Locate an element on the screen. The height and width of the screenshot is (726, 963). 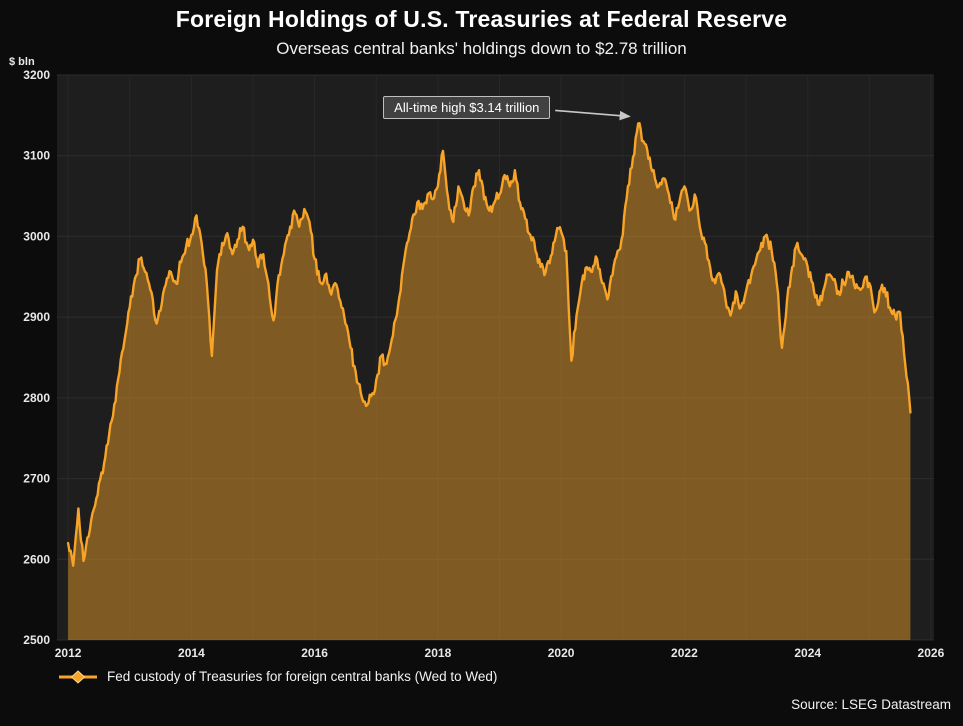
annotation-text: All-time high $3.14 trillion is located at coordinates (467, 107).